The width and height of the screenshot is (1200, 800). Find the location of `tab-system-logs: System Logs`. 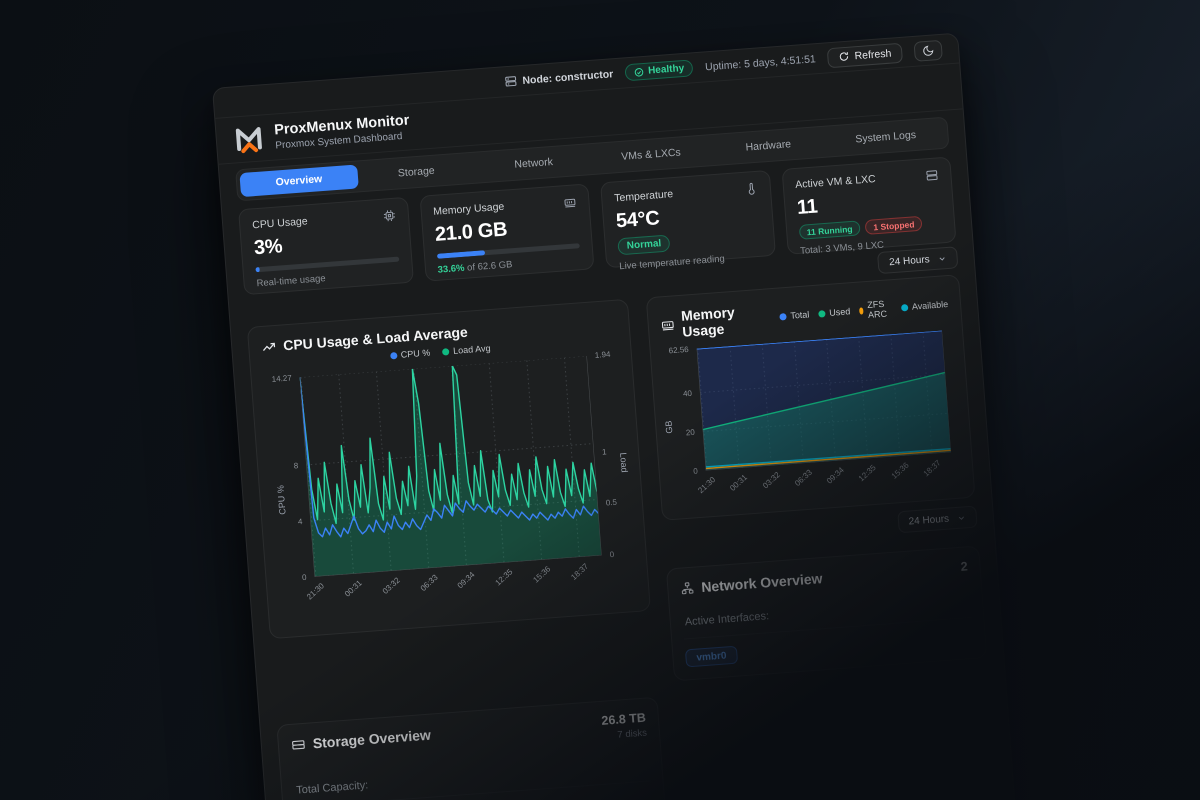

tab-system-logs: System Logs is located at coordinates (885, 137).